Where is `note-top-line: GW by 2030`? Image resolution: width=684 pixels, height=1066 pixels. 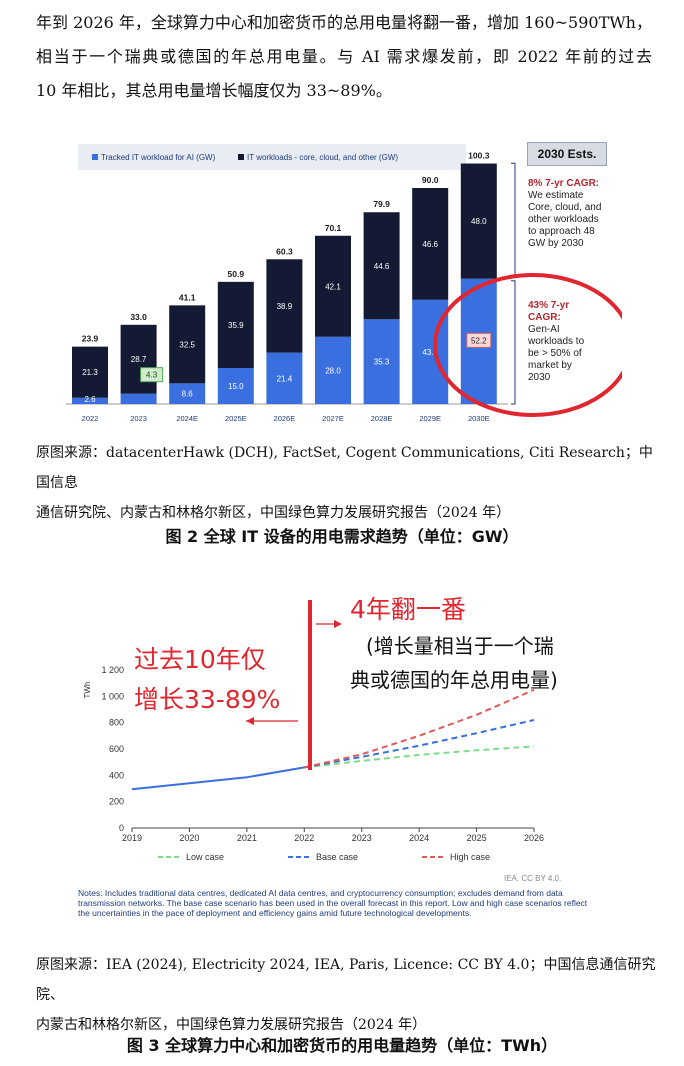
note-top-line: GW by 2030 is located at coordinates (556, 243).